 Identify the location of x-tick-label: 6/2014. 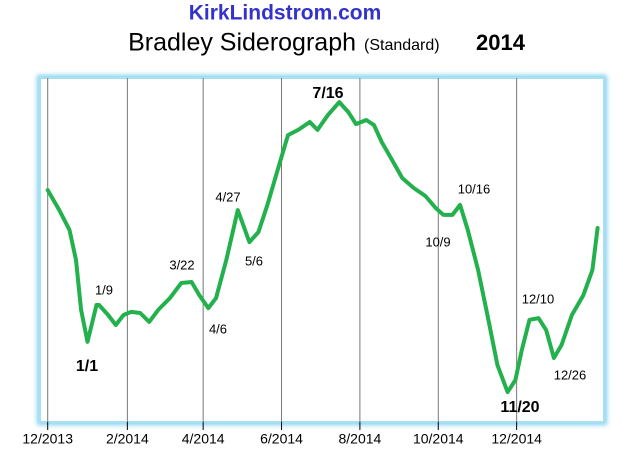
(281, 439).